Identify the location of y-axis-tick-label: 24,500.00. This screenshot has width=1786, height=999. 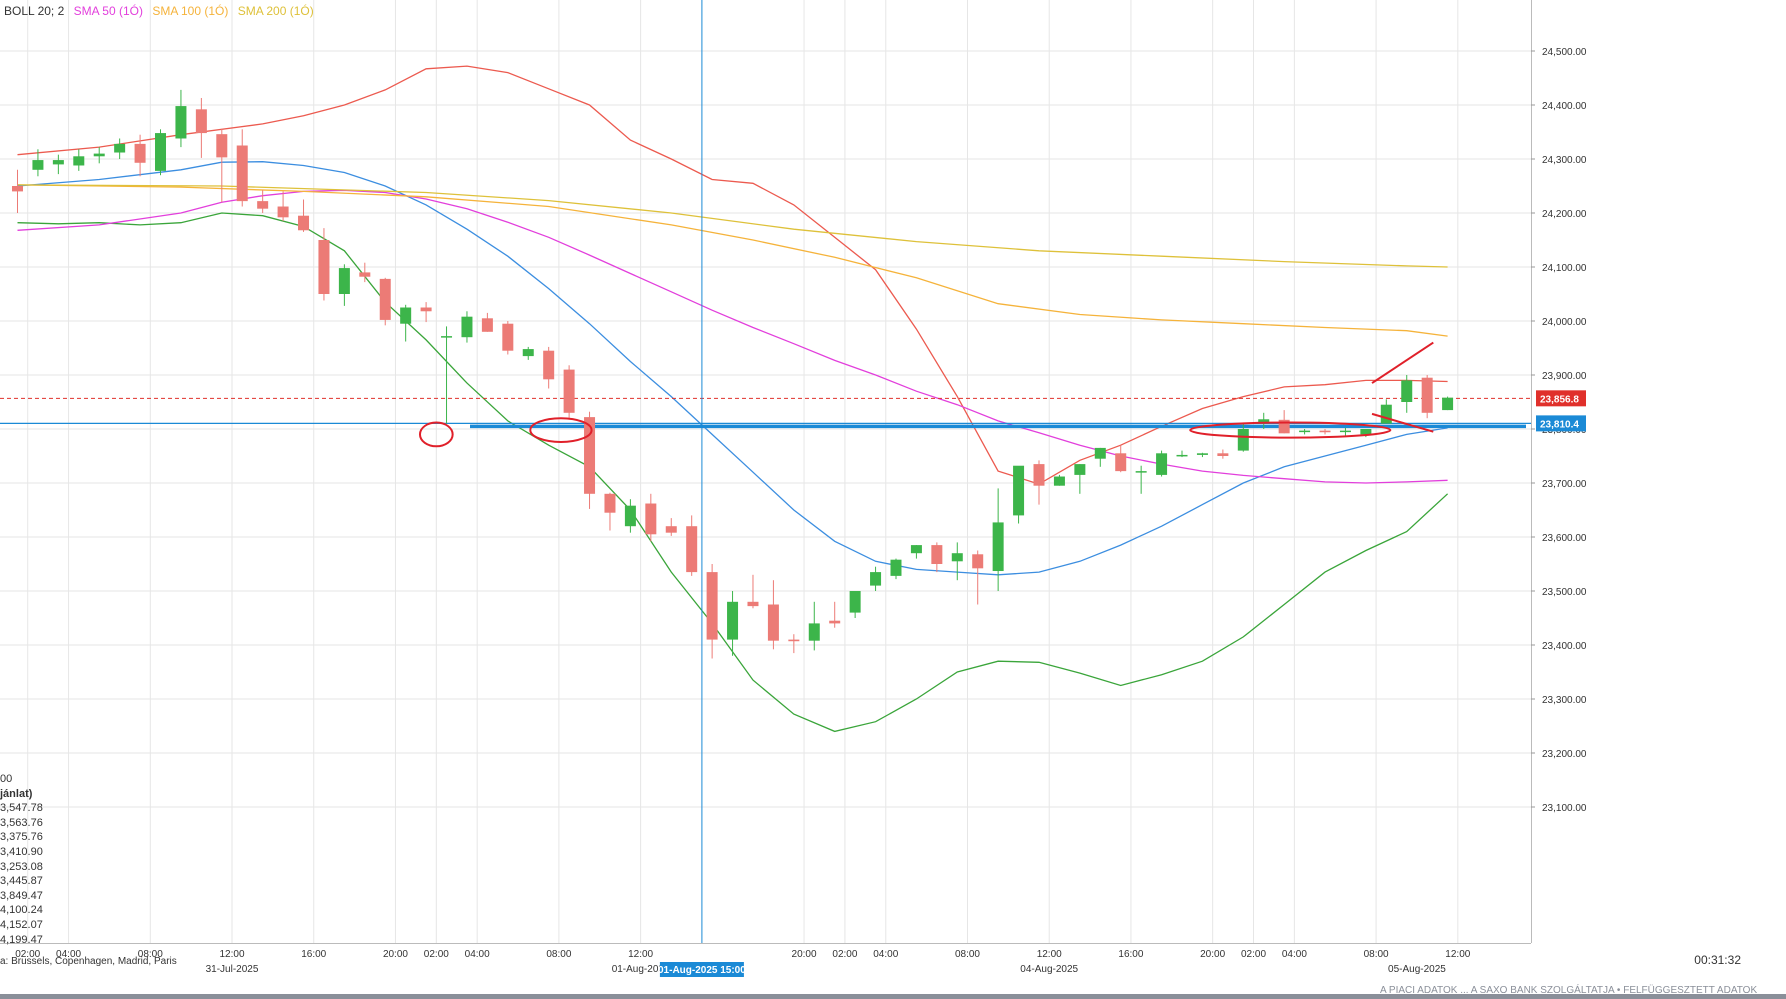
(1564, 52).